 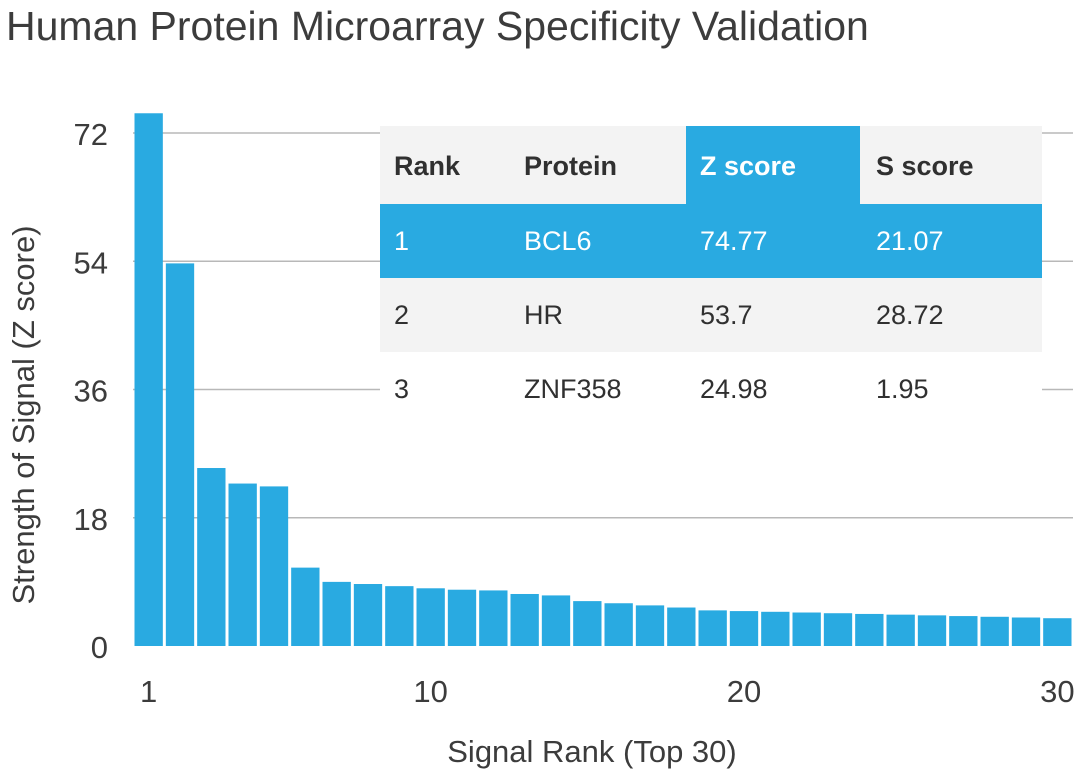 What do you see at coordinates (925, 166) in the screenshot?
I see `header-s-score: S score` at bounding box center [925, 166].